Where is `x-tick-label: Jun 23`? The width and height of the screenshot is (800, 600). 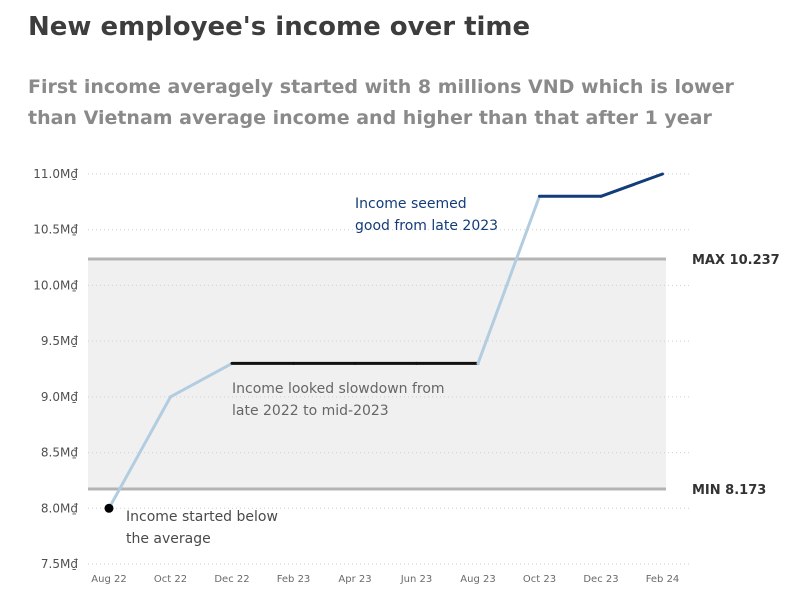 x-tick-label: Jun 23 is located at coordinates (416, 579).